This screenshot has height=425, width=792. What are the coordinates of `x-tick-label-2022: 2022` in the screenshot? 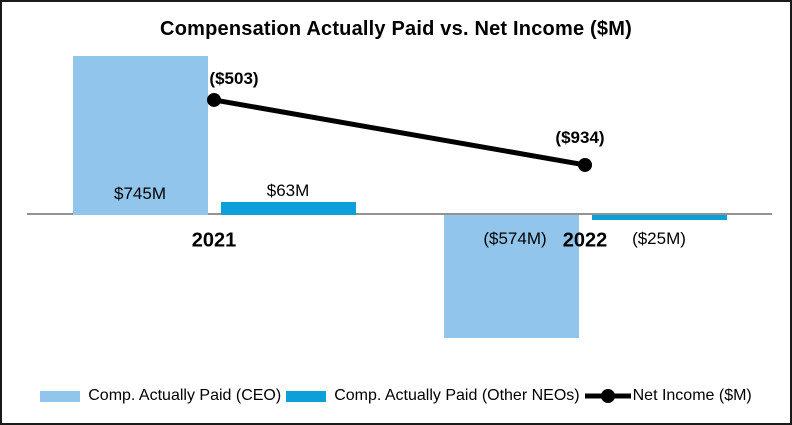 It's located at (585, 240).